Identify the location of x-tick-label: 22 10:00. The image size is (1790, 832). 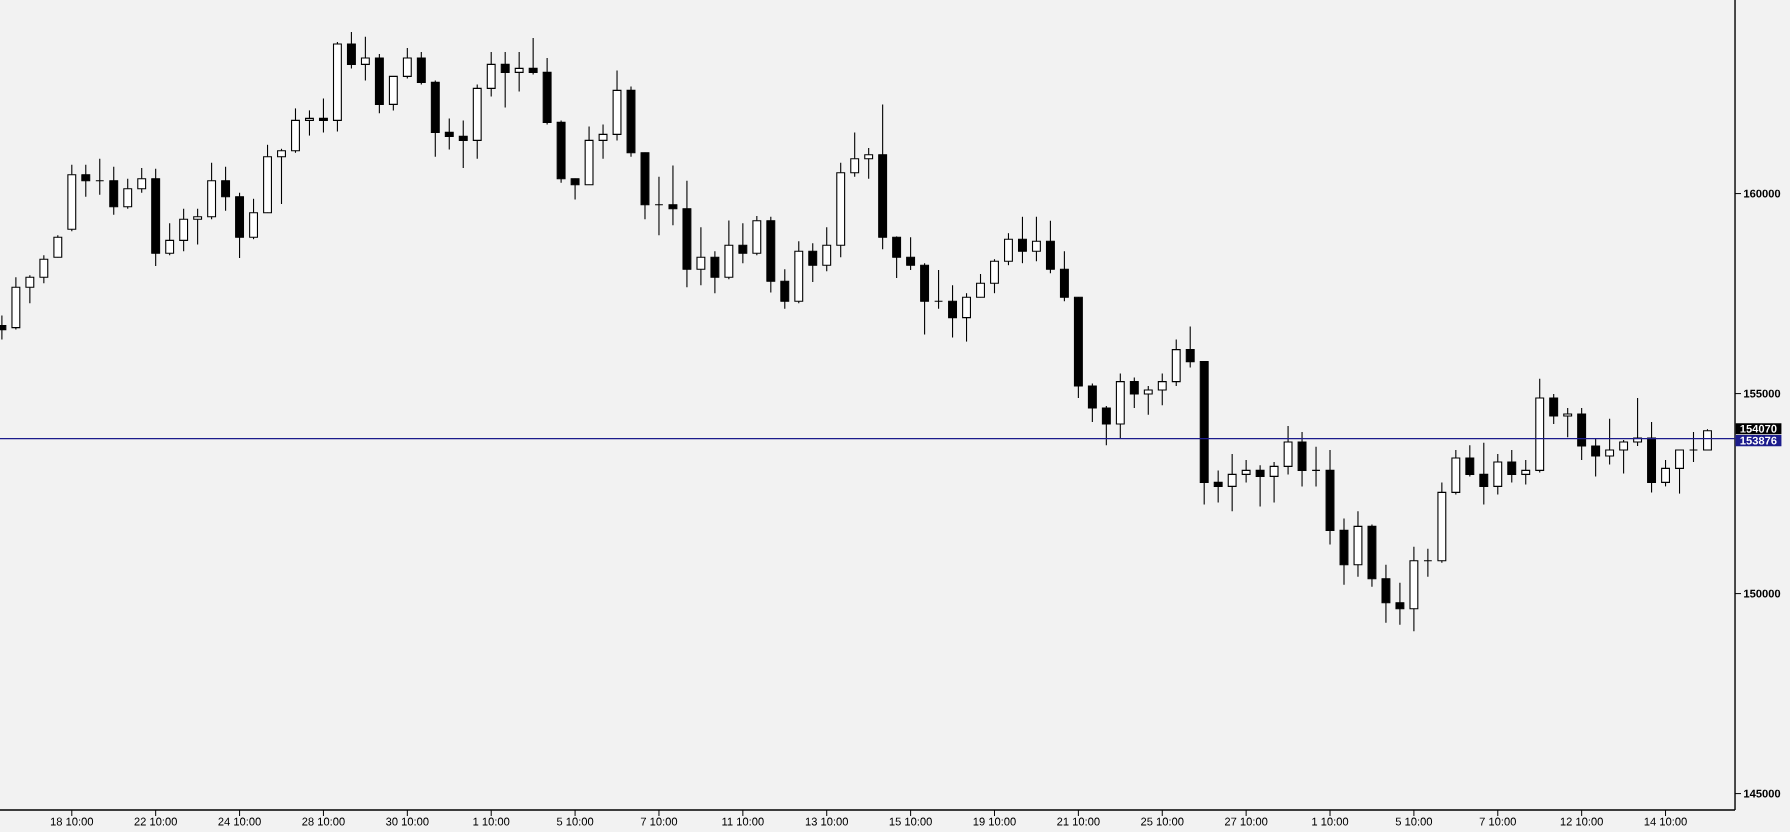
(155, 821).